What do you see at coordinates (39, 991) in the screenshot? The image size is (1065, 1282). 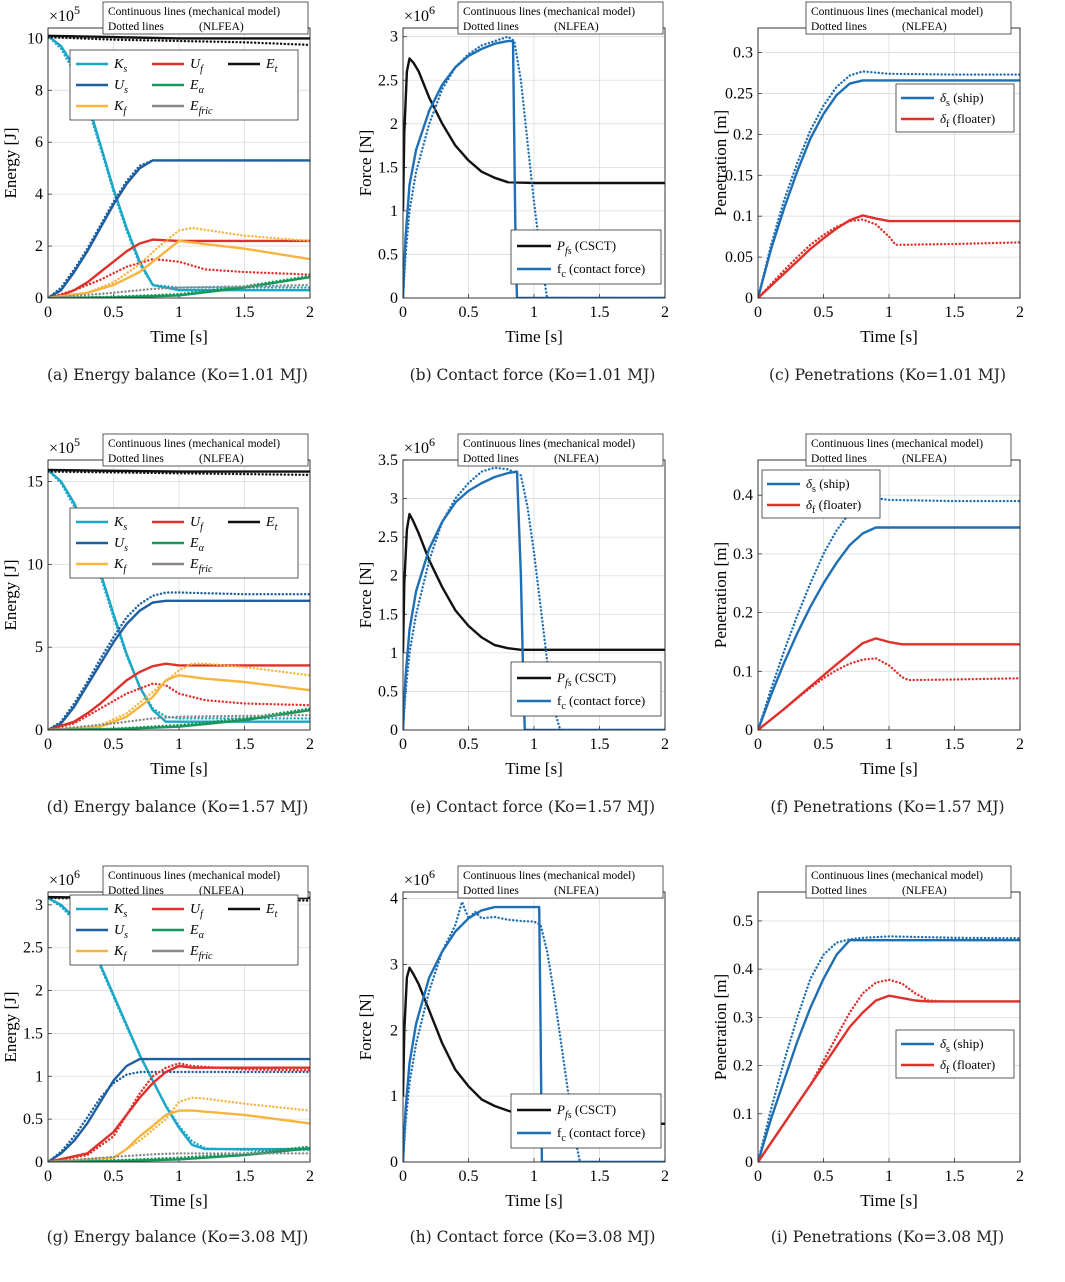 I see `y-tick-label: 2` at bounding box center [39, 991].